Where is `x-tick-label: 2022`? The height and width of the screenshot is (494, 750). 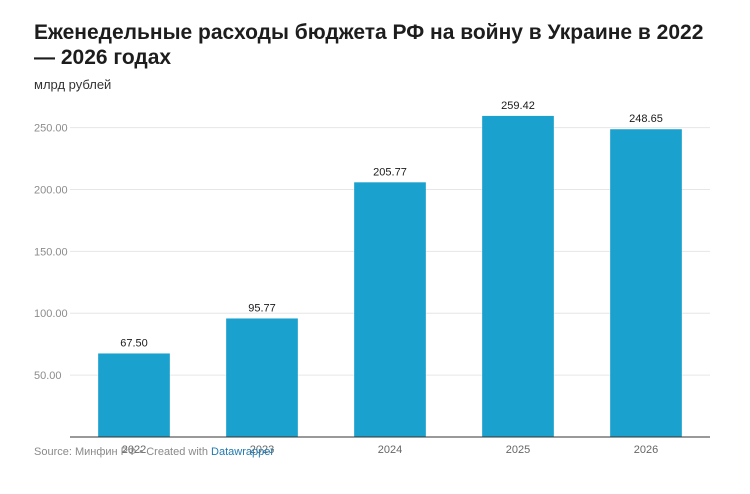
x-tick-label: 2022 is located at coordinates (134, 450).